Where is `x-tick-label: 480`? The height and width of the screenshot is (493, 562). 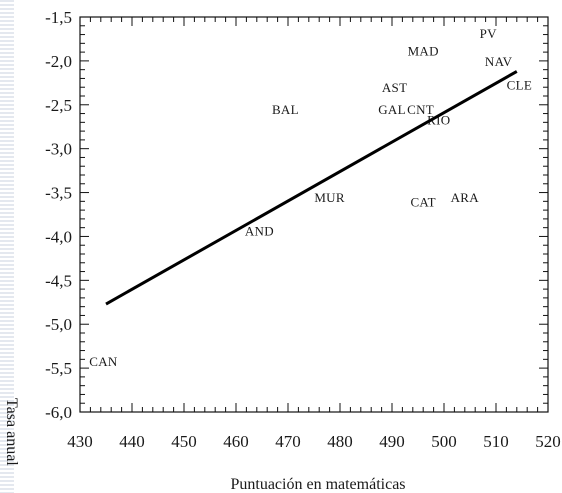 x-tick-label: 480 is located at coordinates (340, 441).